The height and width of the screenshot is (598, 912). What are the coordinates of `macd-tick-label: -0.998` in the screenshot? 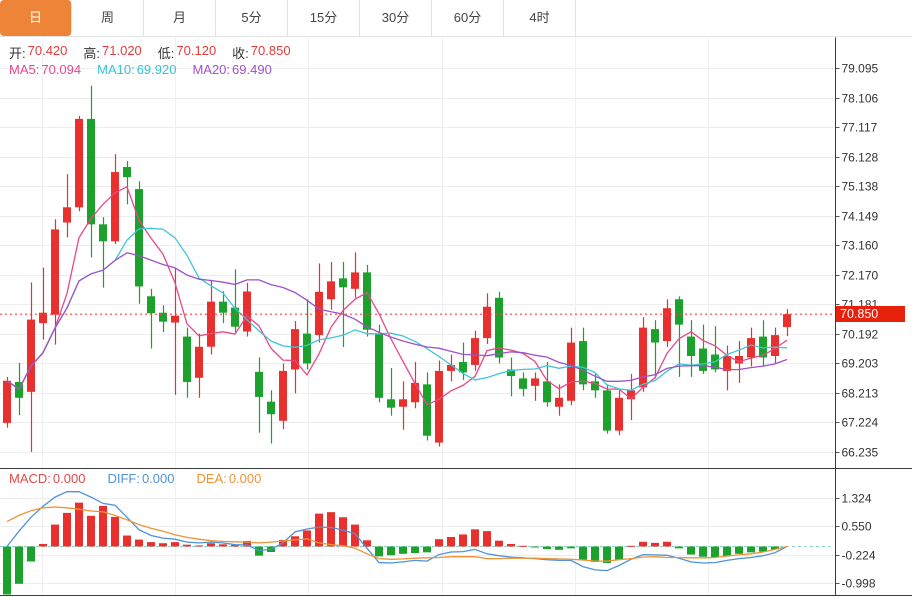 It's located at (859, 584).